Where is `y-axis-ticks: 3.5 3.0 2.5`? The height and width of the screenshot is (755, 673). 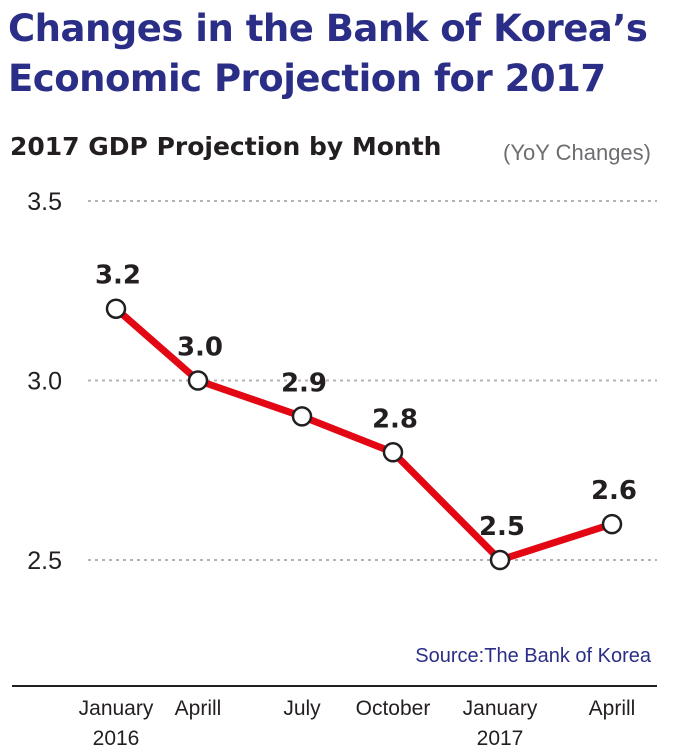 y-axis-ticks: 3.5 3.0 2.5 is located at coordinates (44, 381).